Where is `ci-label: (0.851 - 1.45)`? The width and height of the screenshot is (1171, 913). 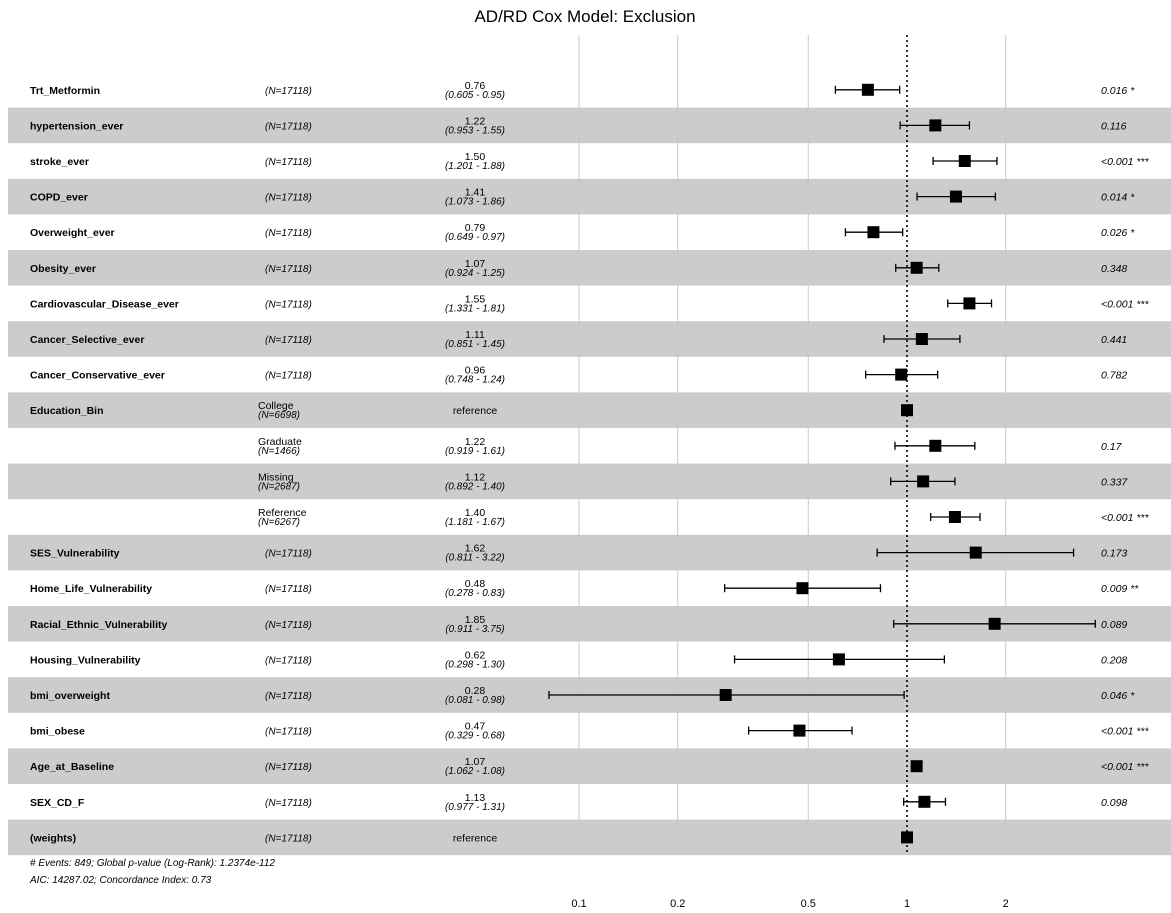 ci-label: (0.851 - 1.45) is located at coordinates (475, 344).